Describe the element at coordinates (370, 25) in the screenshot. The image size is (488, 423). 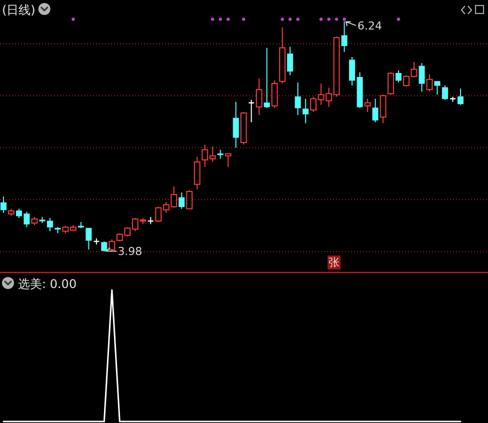
I see `annotation: 6.24` at that location.